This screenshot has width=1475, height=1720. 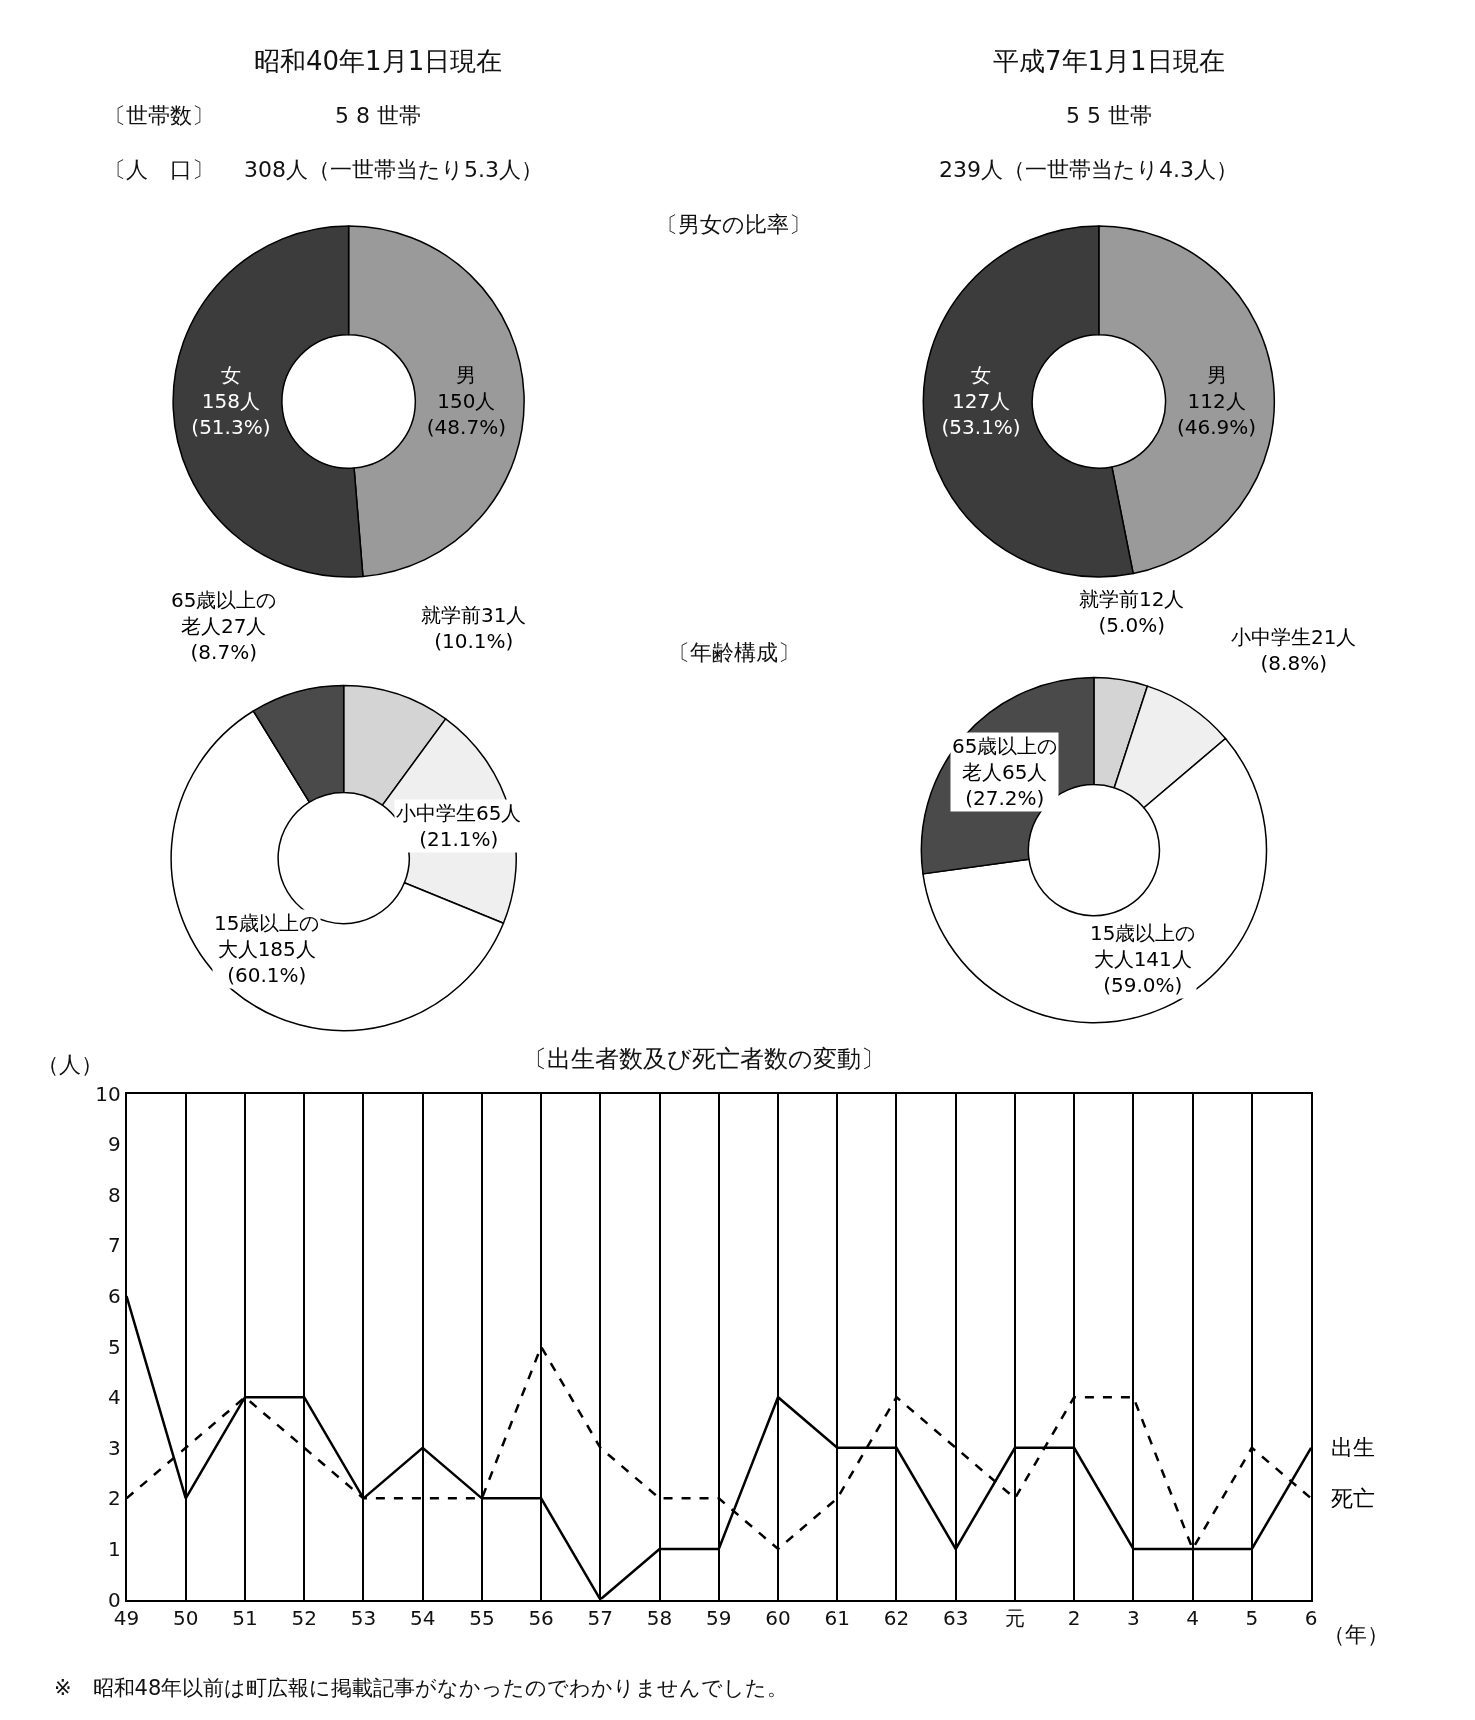 I want to click on y-axis-title: （人）, so click(x=70, y=1064).